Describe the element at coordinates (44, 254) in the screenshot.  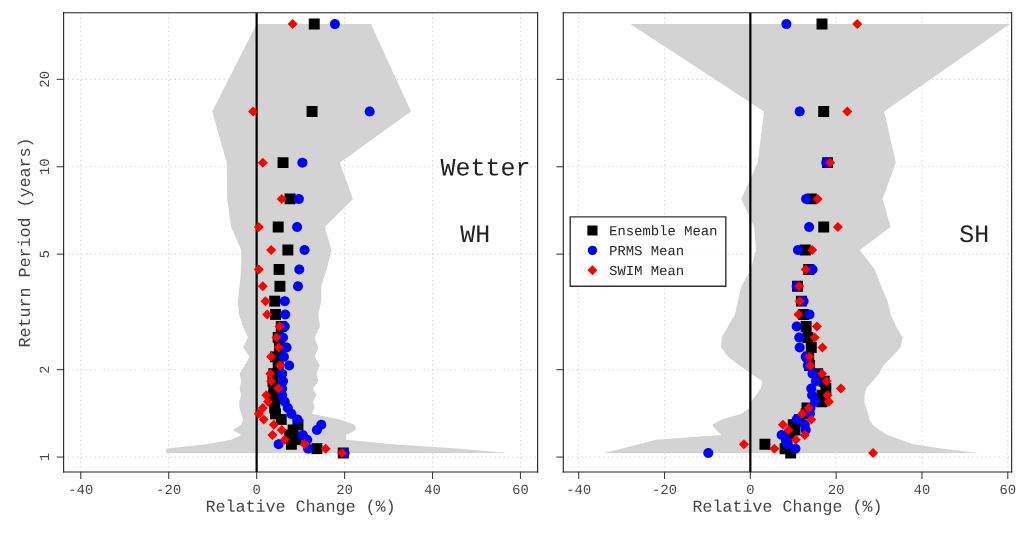
I see `y-tick-label: 5` at that location.